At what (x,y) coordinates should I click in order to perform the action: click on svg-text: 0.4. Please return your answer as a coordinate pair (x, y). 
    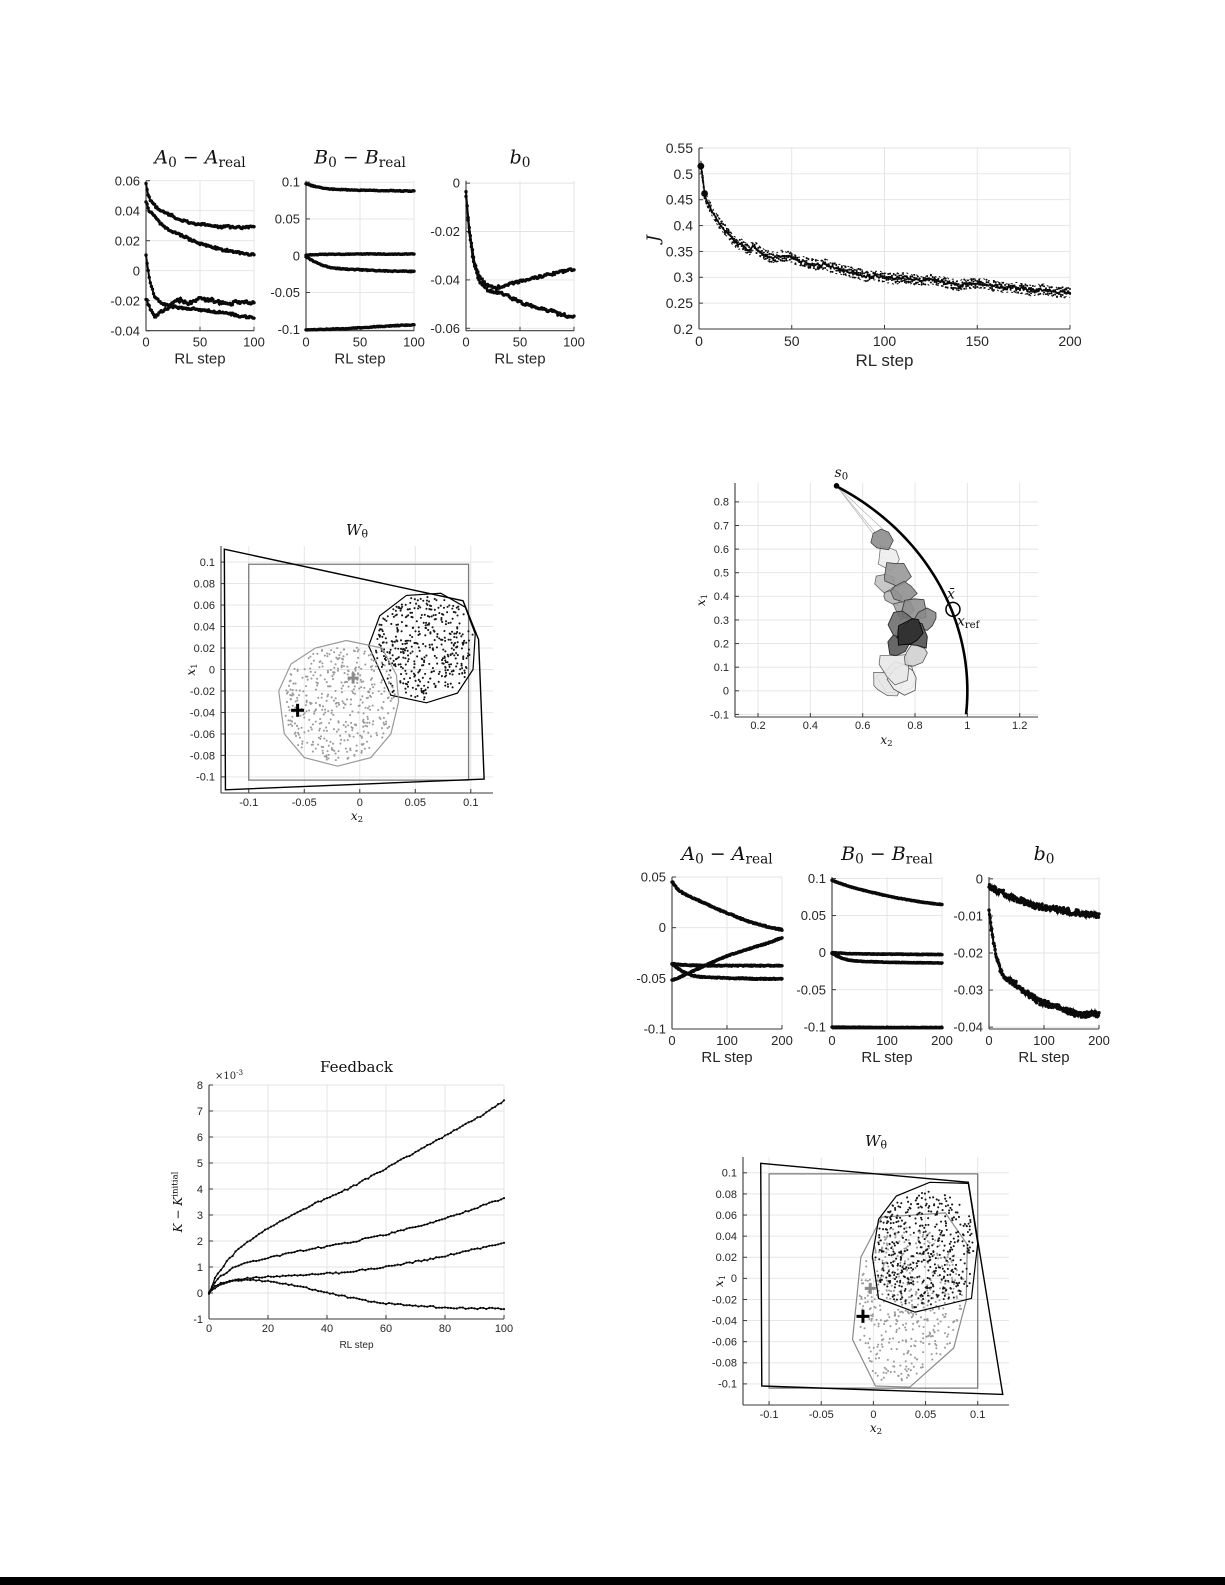
    Looking at the image, I should click on (684, 225).